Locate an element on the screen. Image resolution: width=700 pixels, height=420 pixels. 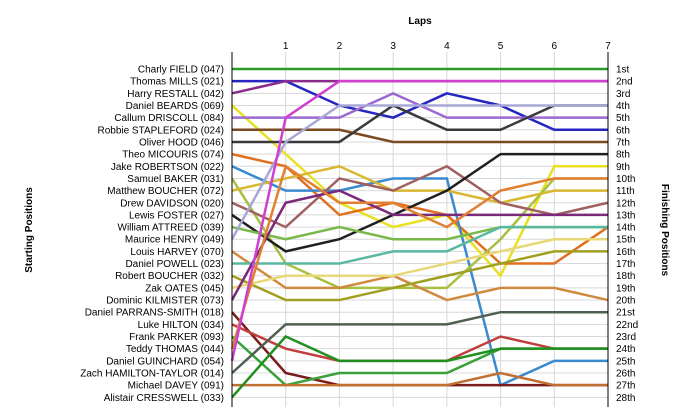
finishing-position-label: 24th is located at coordinates (625, 349).